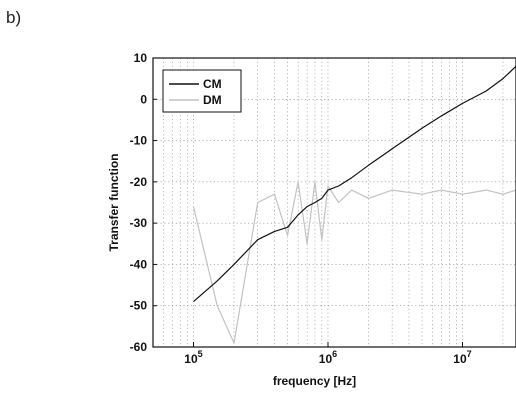  What do you see at coordinates (14, 17) in the screenshot?
I see `panel-label: b)` at bounding box center [14, 17].